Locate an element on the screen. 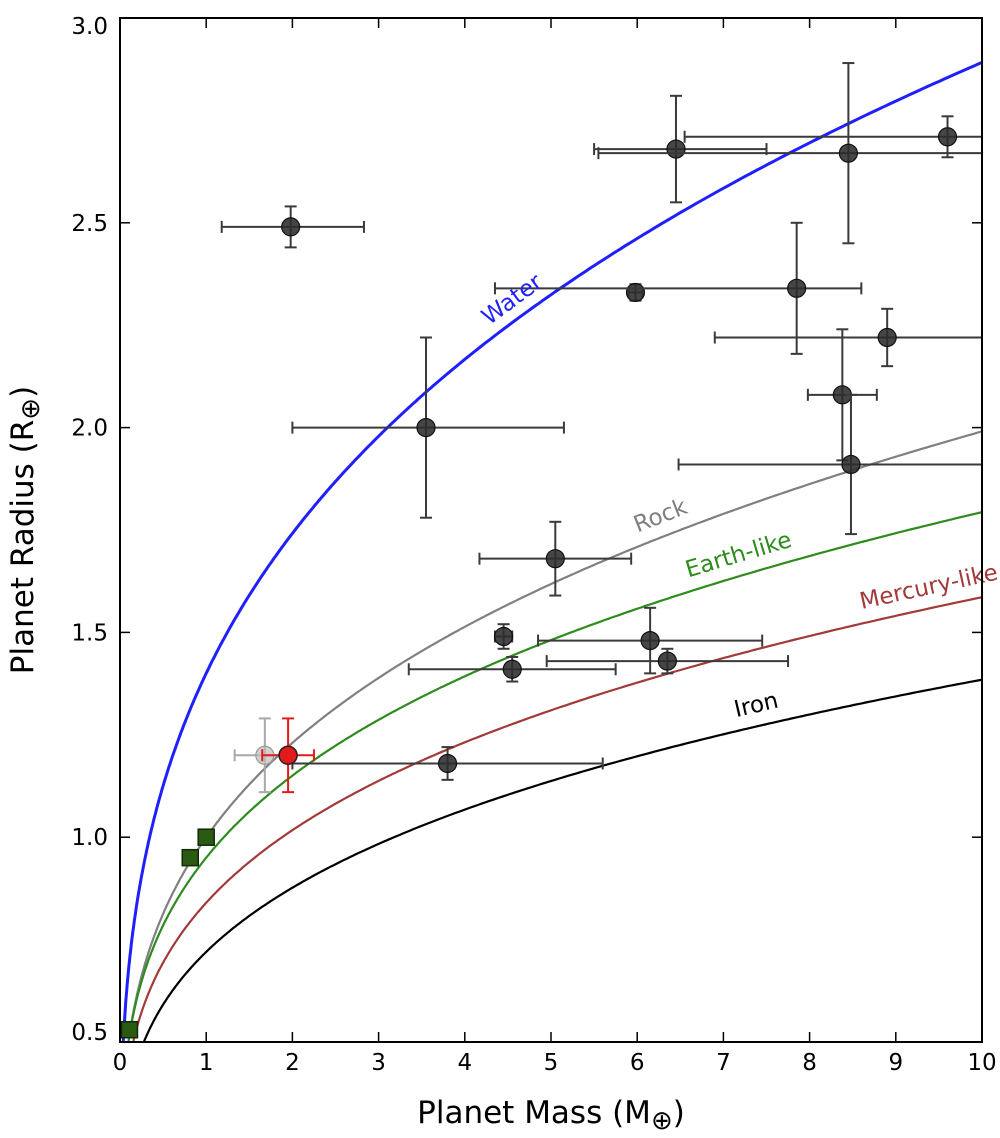 Image resolution: width=1000 pixels, height=1138 pixels. iron-label: Iron is located at coordinates (756, 705).